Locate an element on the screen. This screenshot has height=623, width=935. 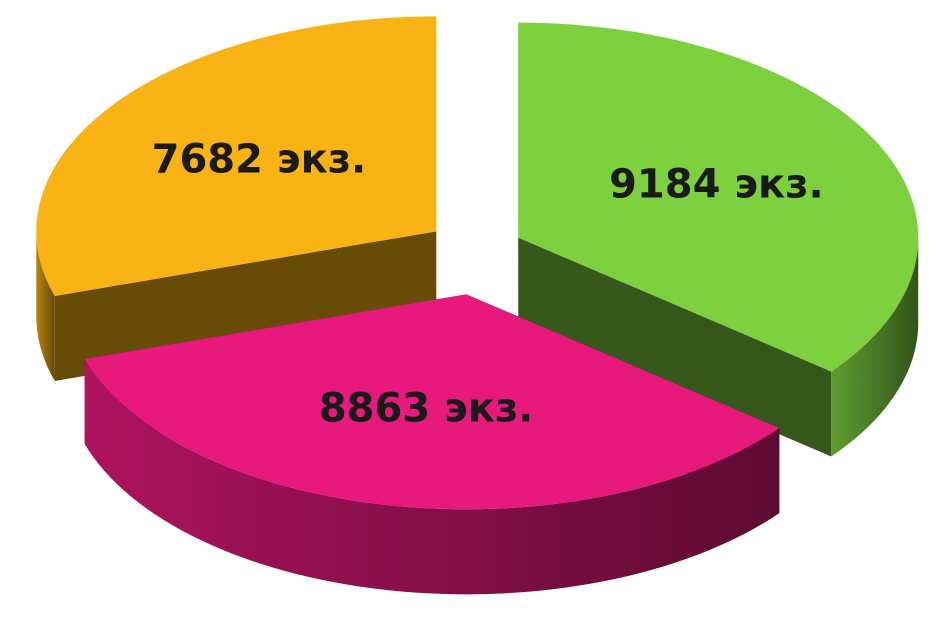
data-label: 7682 экз. is located at coordinates (259, 159).